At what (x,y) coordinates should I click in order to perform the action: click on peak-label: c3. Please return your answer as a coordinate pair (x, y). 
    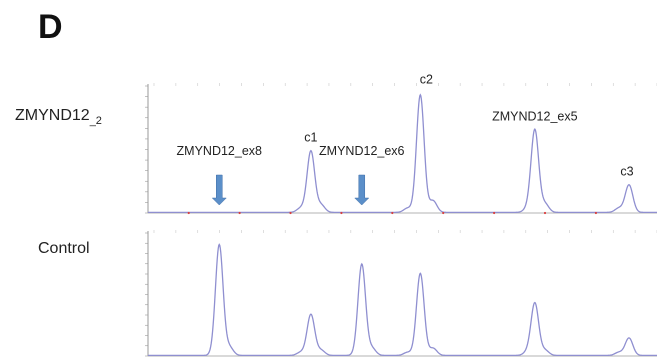
    Looking at the image, I should click on (626, 171).